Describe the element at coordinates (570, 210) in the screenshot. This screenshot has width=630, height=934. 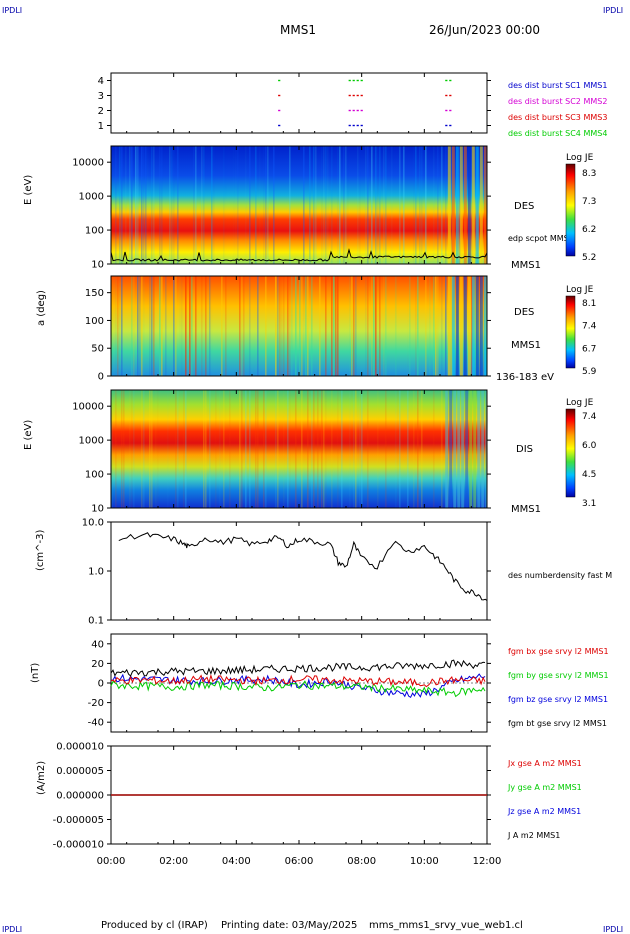
I see `des-energy-colorbar` at that location.